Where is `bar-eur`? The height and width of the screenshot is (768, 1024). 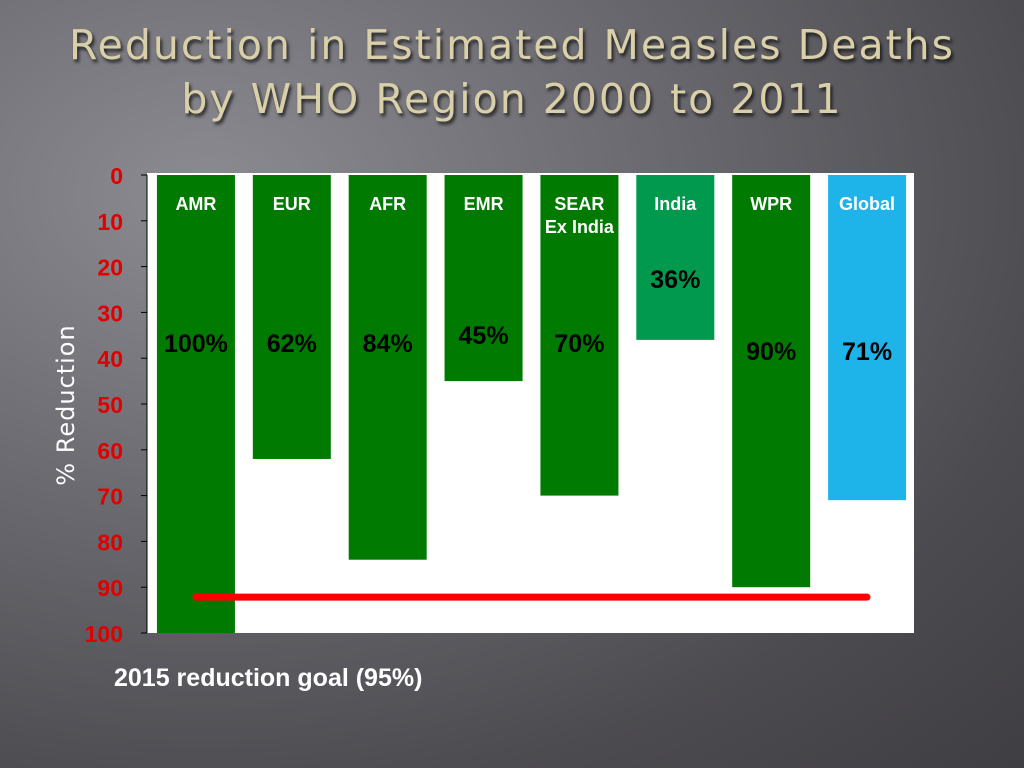 bar-eur is located at coordinates (291, 317).